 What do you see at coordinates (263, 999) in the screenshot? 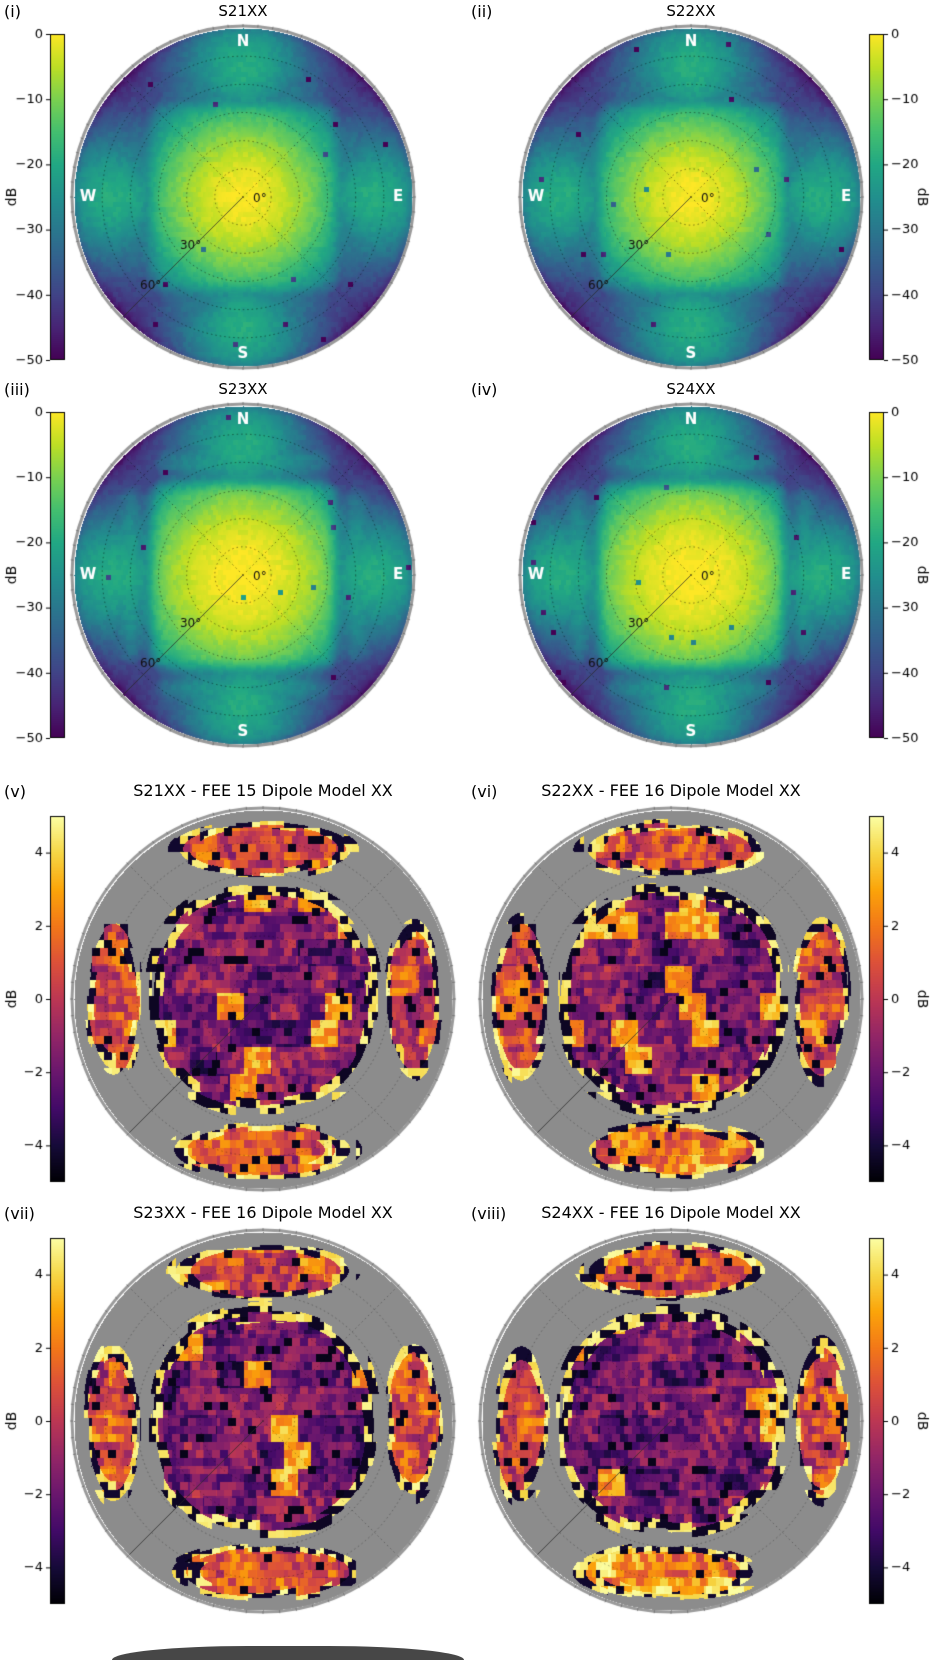
I see `polar-heatmap-v` at bounding box center [263, 999].